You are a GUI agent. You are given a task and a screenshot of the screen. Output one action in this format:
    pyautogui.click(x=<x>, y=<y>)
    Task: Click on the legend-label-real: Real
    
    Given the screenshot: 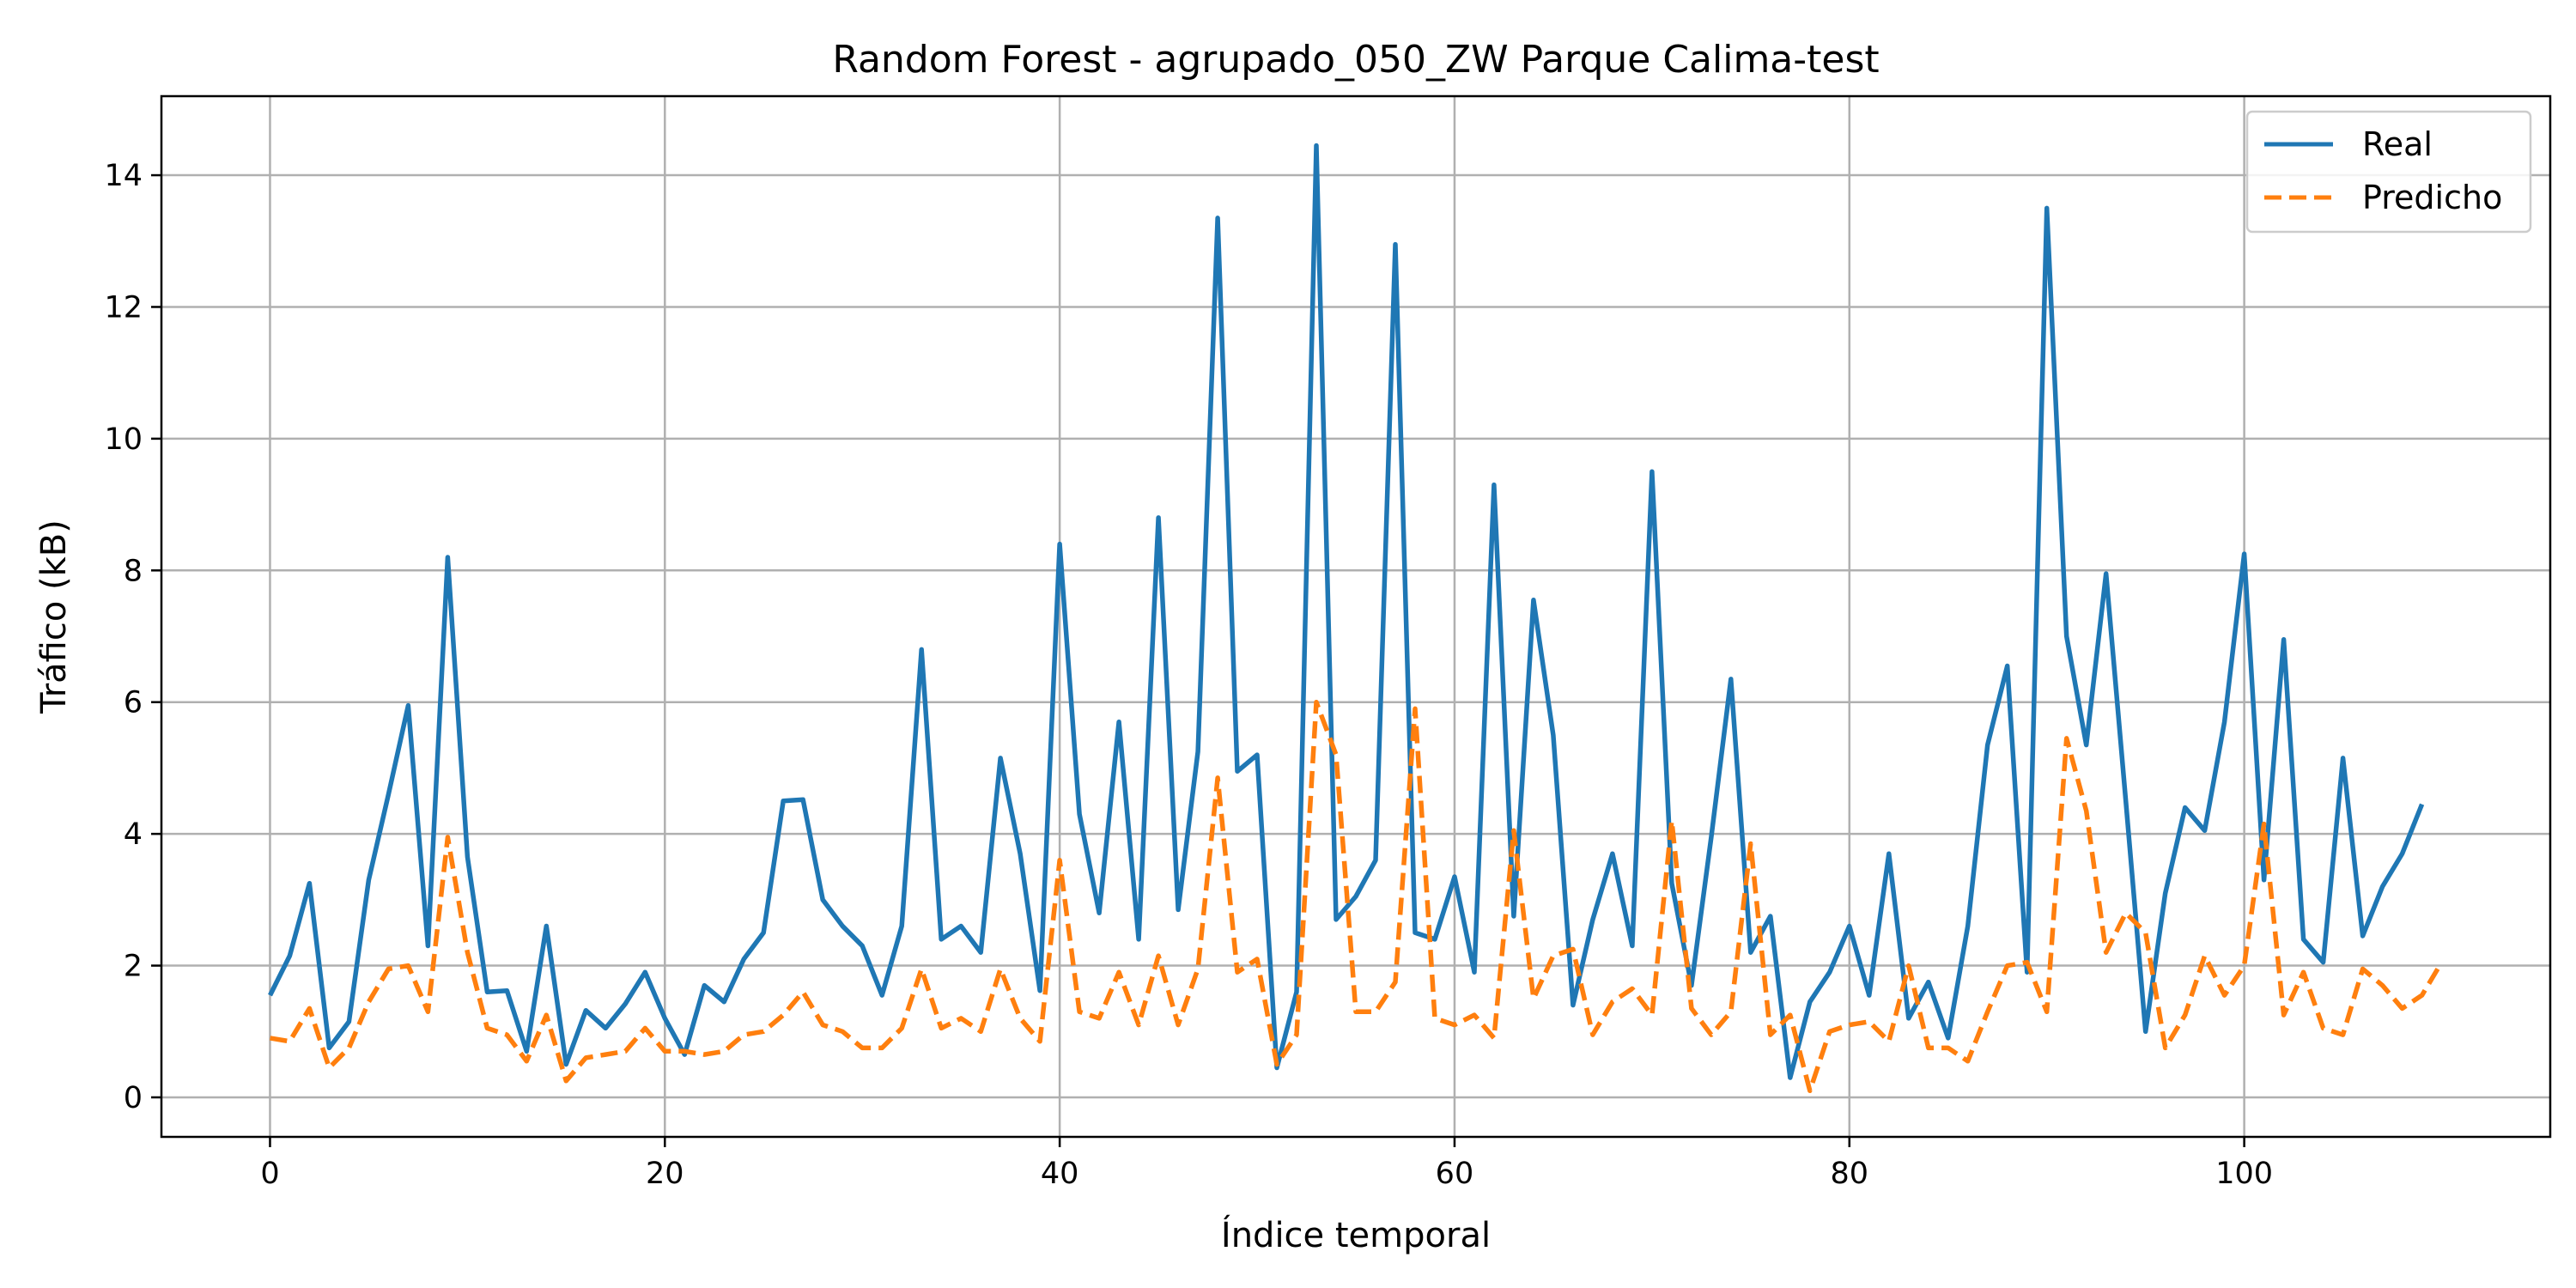 What is the action you would take?
    pyautogui.click(x=2397, y=144)
    